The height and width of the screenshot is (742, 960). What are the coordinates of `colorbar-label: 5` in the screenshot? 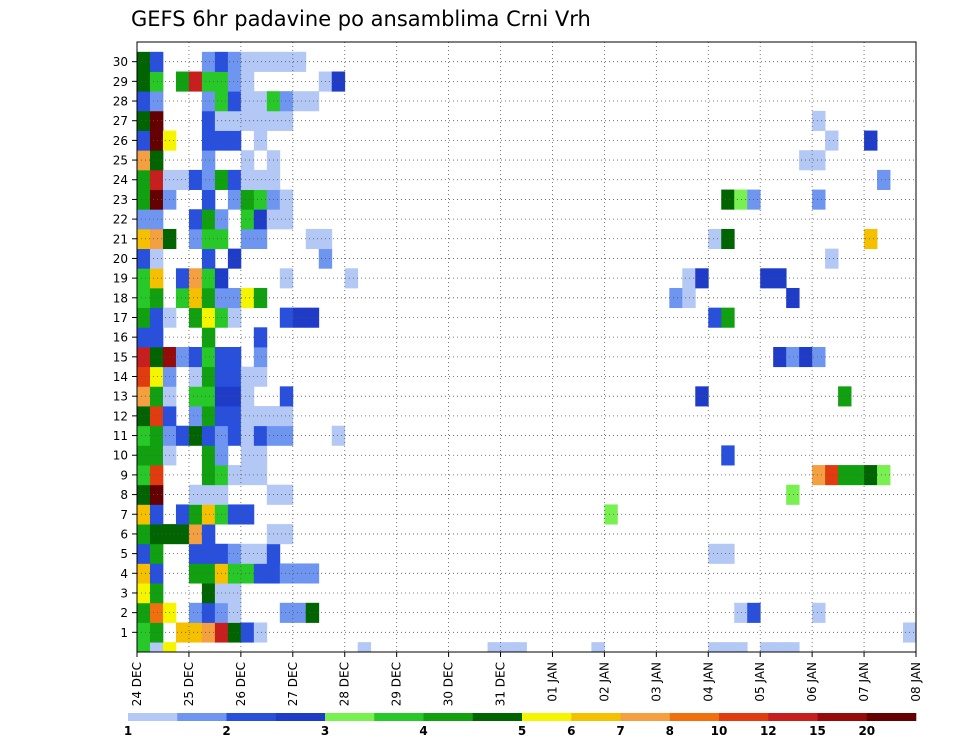 It's located at (522, 731).